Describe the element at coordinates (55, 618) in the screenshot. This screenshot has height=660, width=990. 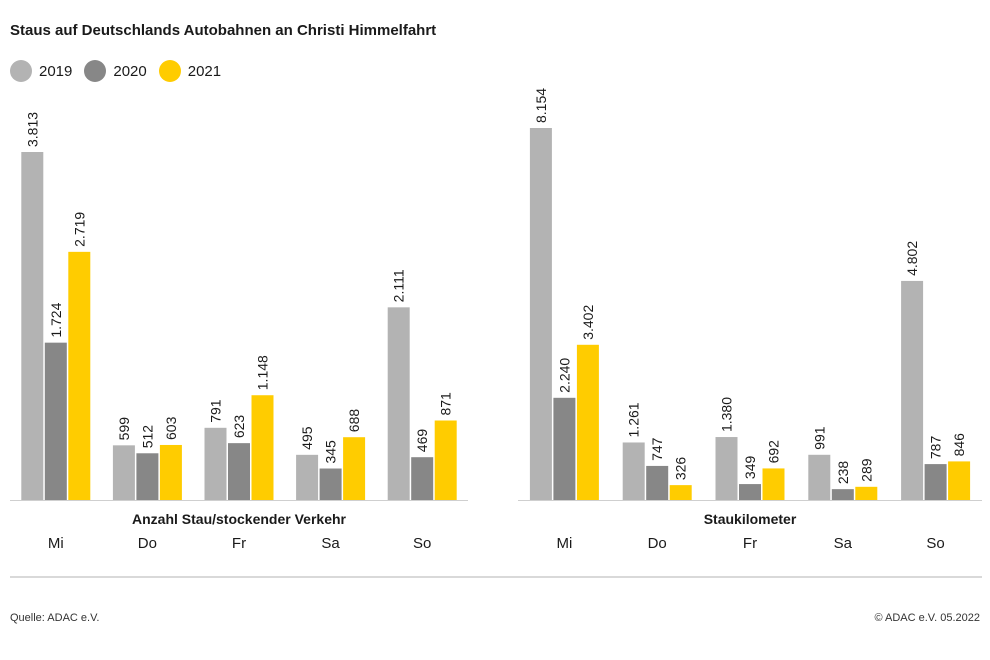
I see `source-note: Quelle: ADAC e.V.` at that location.